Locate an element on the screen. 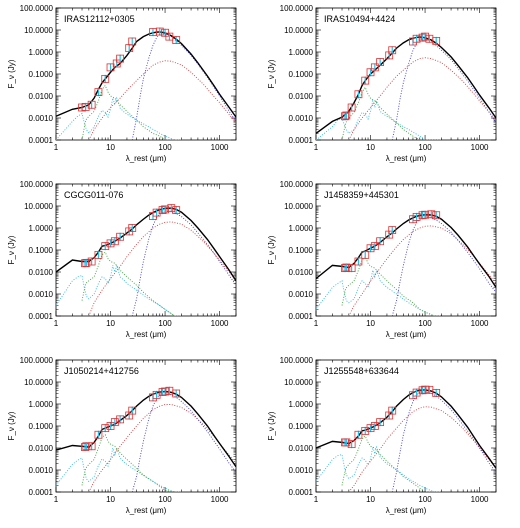 The height and width of the screenshot is (528, 520). series-cold-dust is located at coordinates (162, 268).